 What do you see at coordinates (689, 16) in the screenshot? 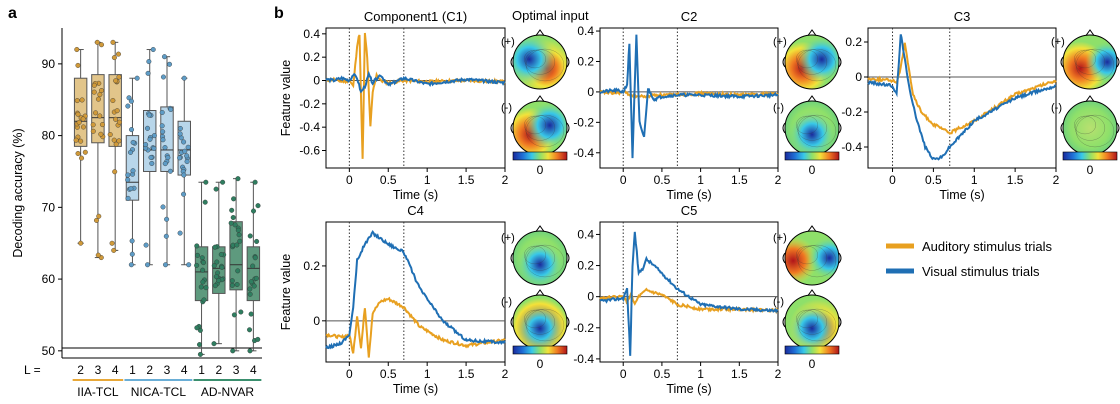
I see `chart-title: C2` at bounding box center [689, 16].